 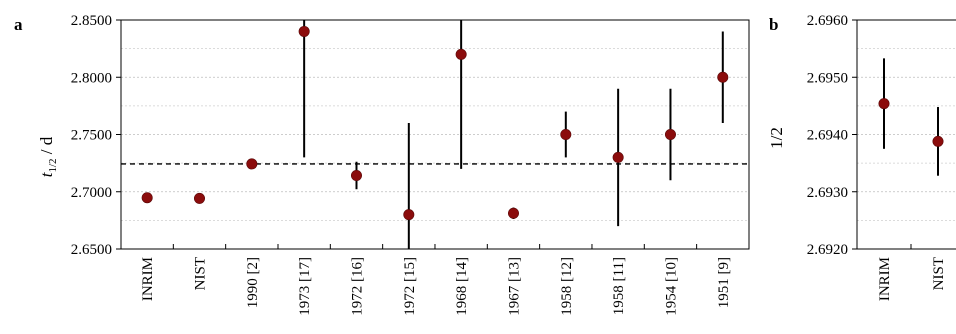 I want to click on panel-b-category-labels: INRIM NIST, so click(x=912, y=279).